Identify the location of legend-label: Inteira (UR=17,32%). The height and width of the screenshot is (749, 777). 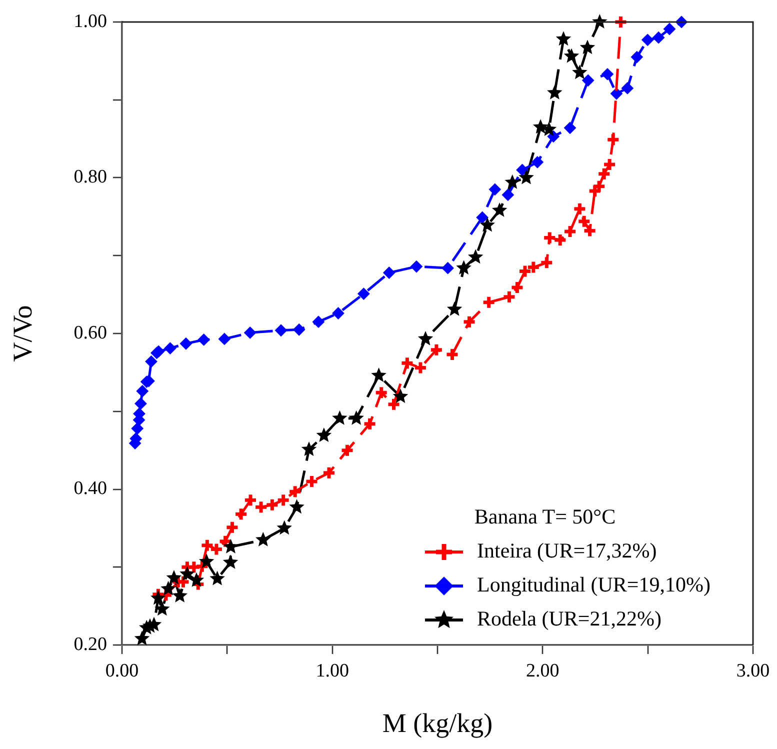
(567, 550).